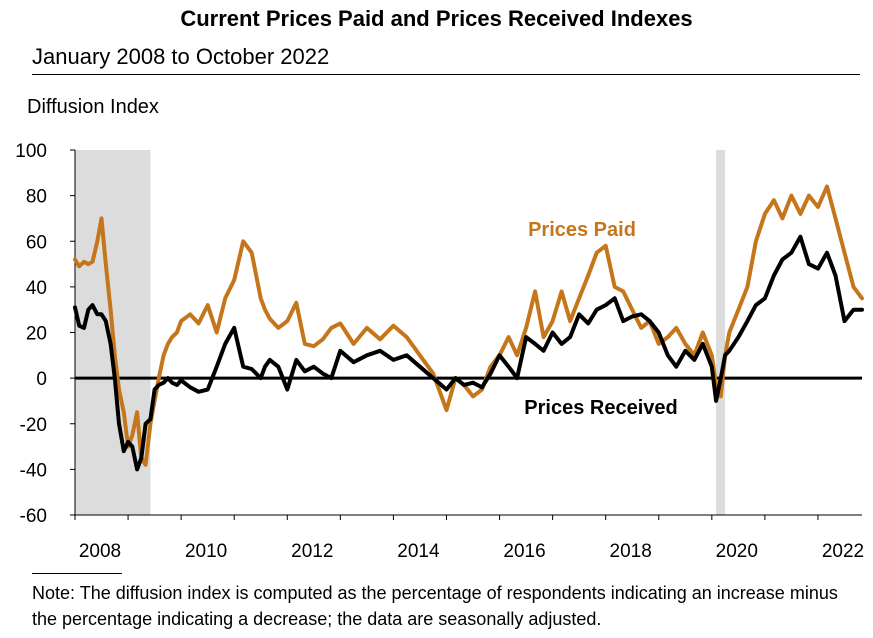 The width and height of the screenshot is (873, 638). I want to click on title-divider, so click(446, 74).